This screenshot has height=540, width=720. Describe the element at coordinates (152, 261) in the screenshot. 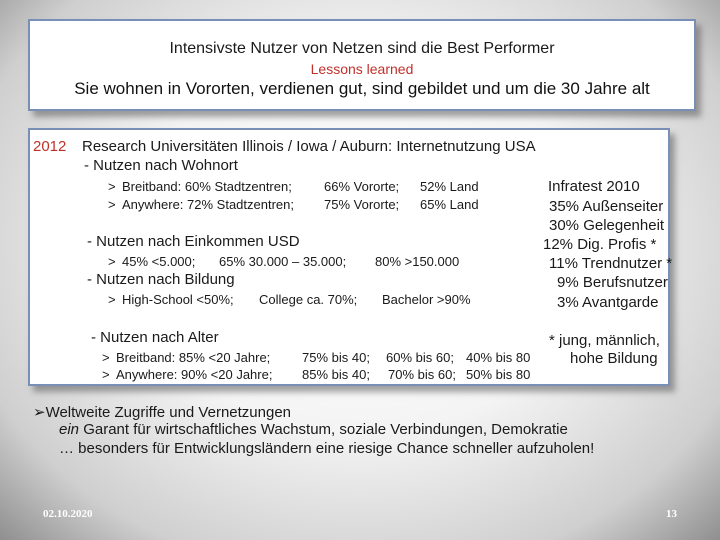

I see `einkommen-row-1: >45% <5.000;` at that location.